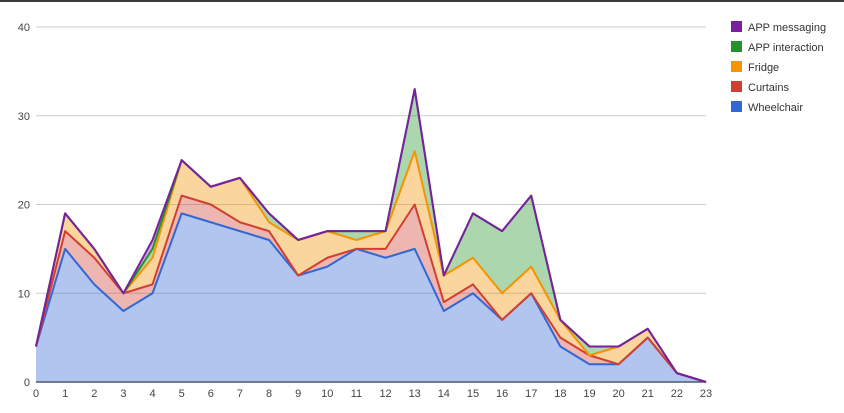  Describe the element at coordinates (24, 117) in the screenshot. I see `y-tick-label: 30` at that location.